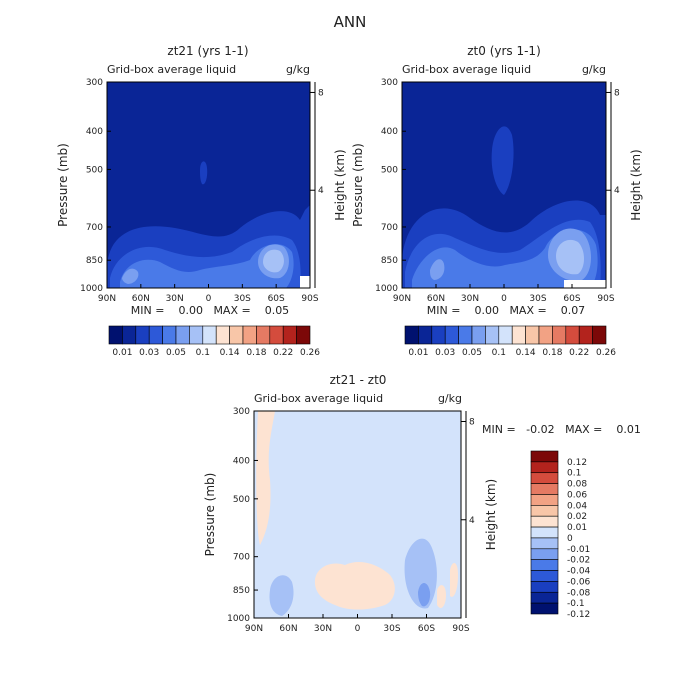 The width and height of the screenshot is (700, 700). I want to click on colorbar-label: 0.14, so click(526, 353).